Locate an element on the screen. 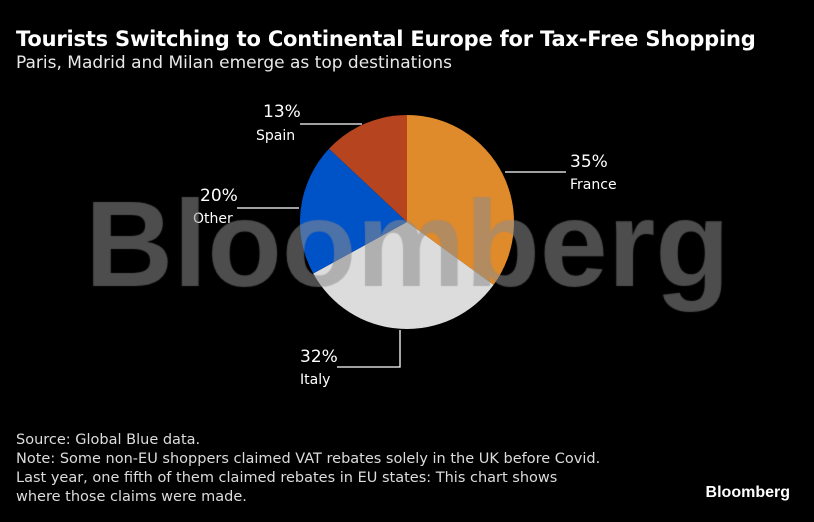 Image resolution: width=814 pixels, height=522 pixels. category-label-france: France is located at coordinates (593, 185).